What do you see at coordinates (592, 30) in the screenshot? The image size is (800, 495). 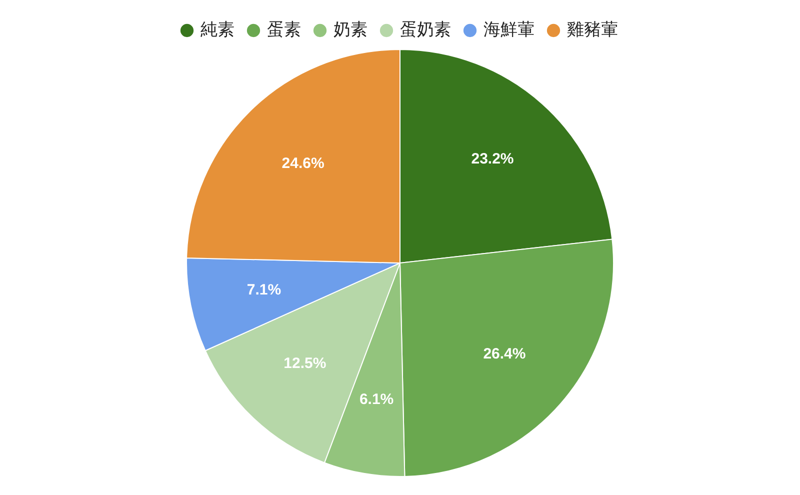 I see `legend-label: 雞豬葷` at bounding box center [592, 30].